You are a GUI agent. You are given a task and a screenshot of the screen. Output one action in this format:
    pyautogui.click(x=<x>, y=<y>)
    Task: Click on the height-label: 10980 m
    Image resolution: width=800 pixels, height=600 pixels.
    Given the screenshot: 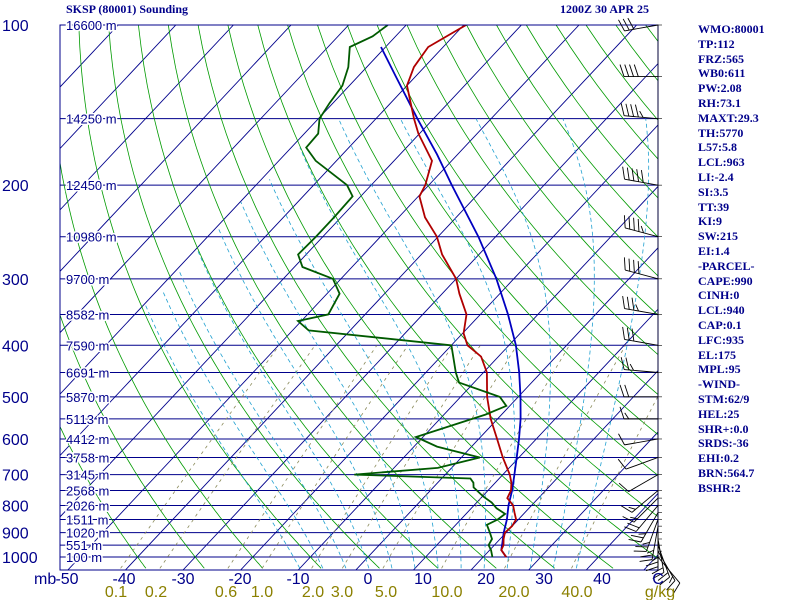 What is the action you would take?
    pyautogui.click(x=91, y=237)
    